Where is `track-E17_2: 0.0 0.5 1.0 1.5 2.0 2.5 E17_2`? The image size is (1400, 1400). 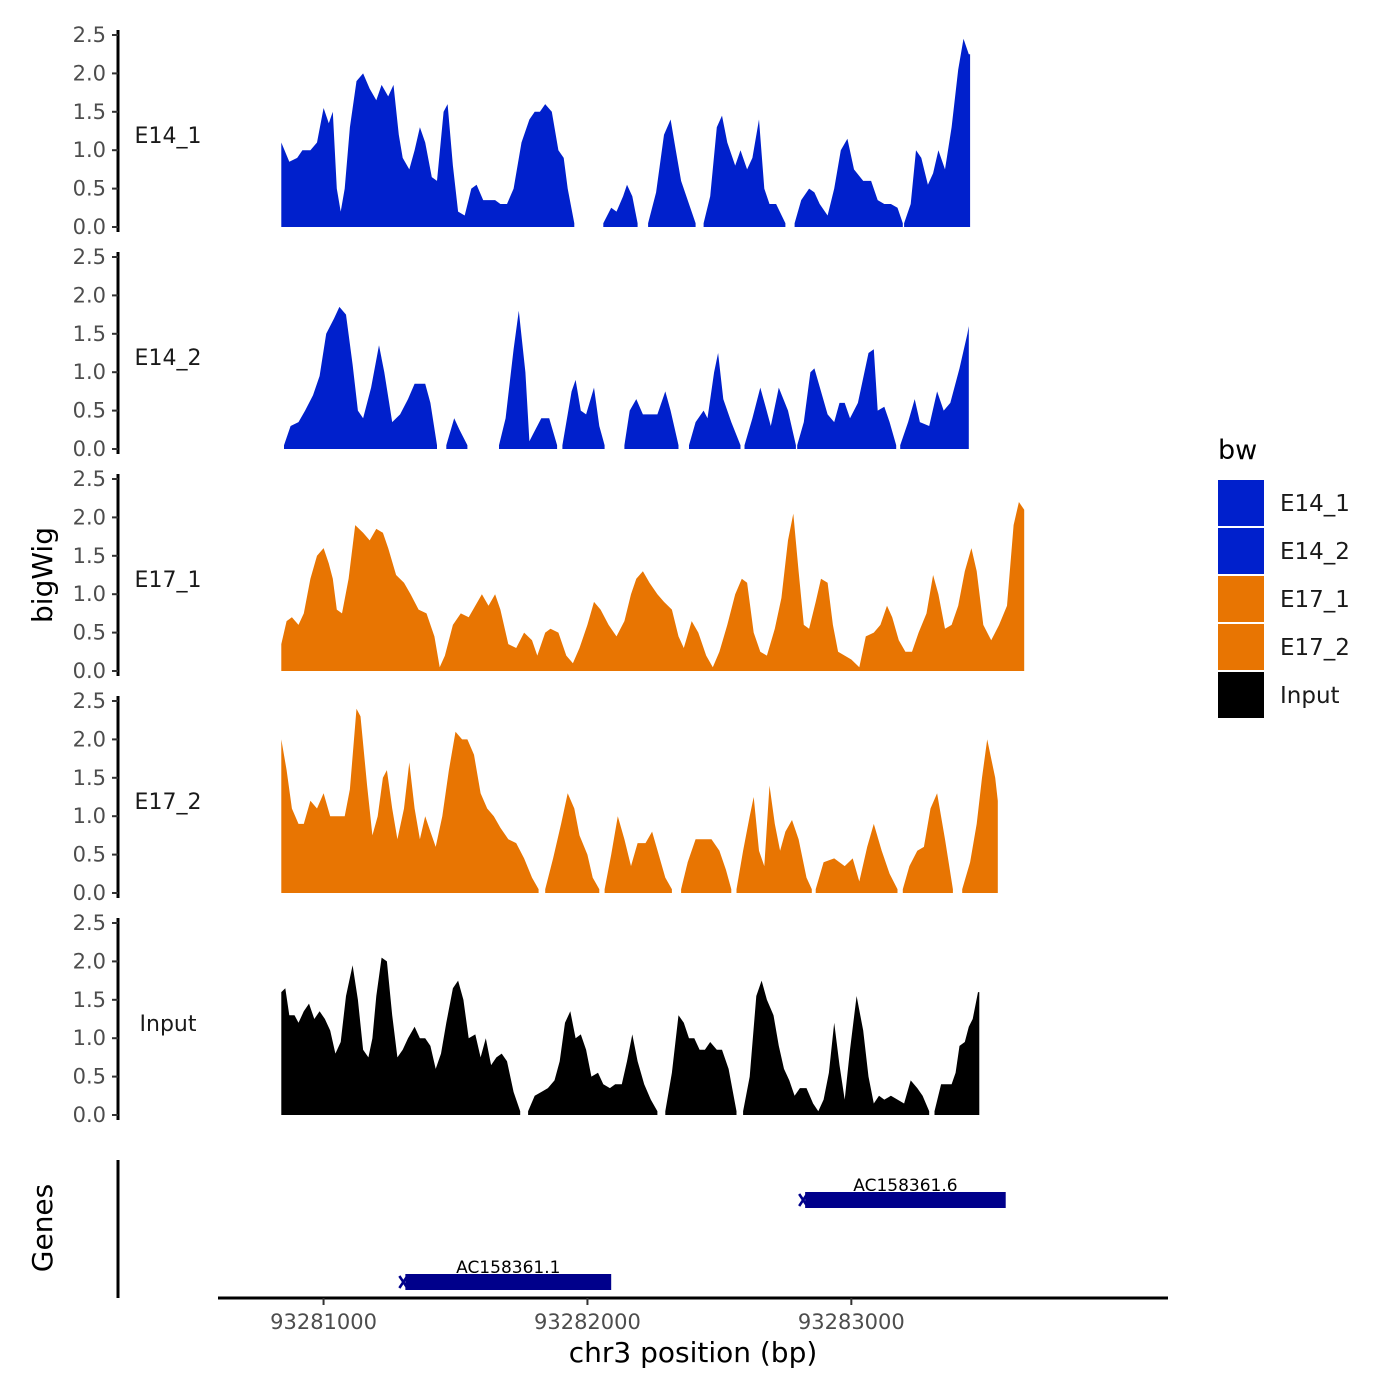
track-E17_2: 0.0 0.5 1.0 1.5 2.0 2.5 E17_2 is located at coordinates (535, 797).